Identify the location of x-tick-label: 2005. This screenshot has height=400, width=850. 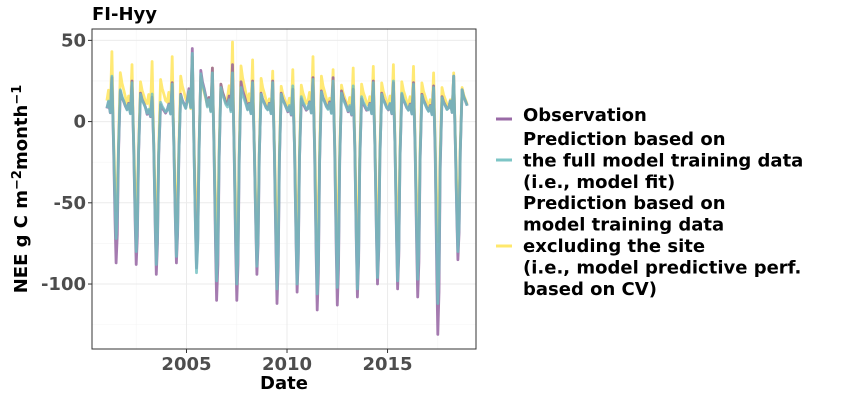
(186, 364).